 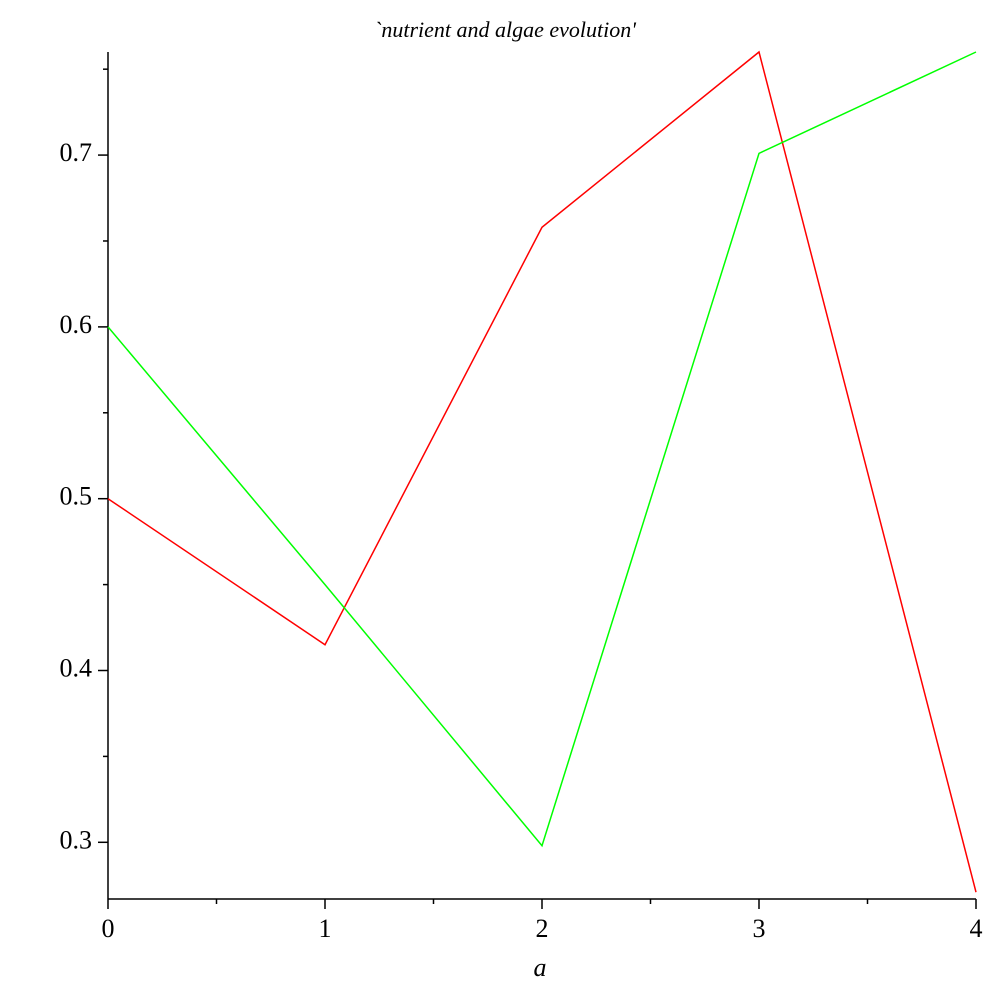 What do you see at coordinates (76, 152) in the screenshot?
I see `y-tick-label: 0.7` at bounding box center [76, 152].